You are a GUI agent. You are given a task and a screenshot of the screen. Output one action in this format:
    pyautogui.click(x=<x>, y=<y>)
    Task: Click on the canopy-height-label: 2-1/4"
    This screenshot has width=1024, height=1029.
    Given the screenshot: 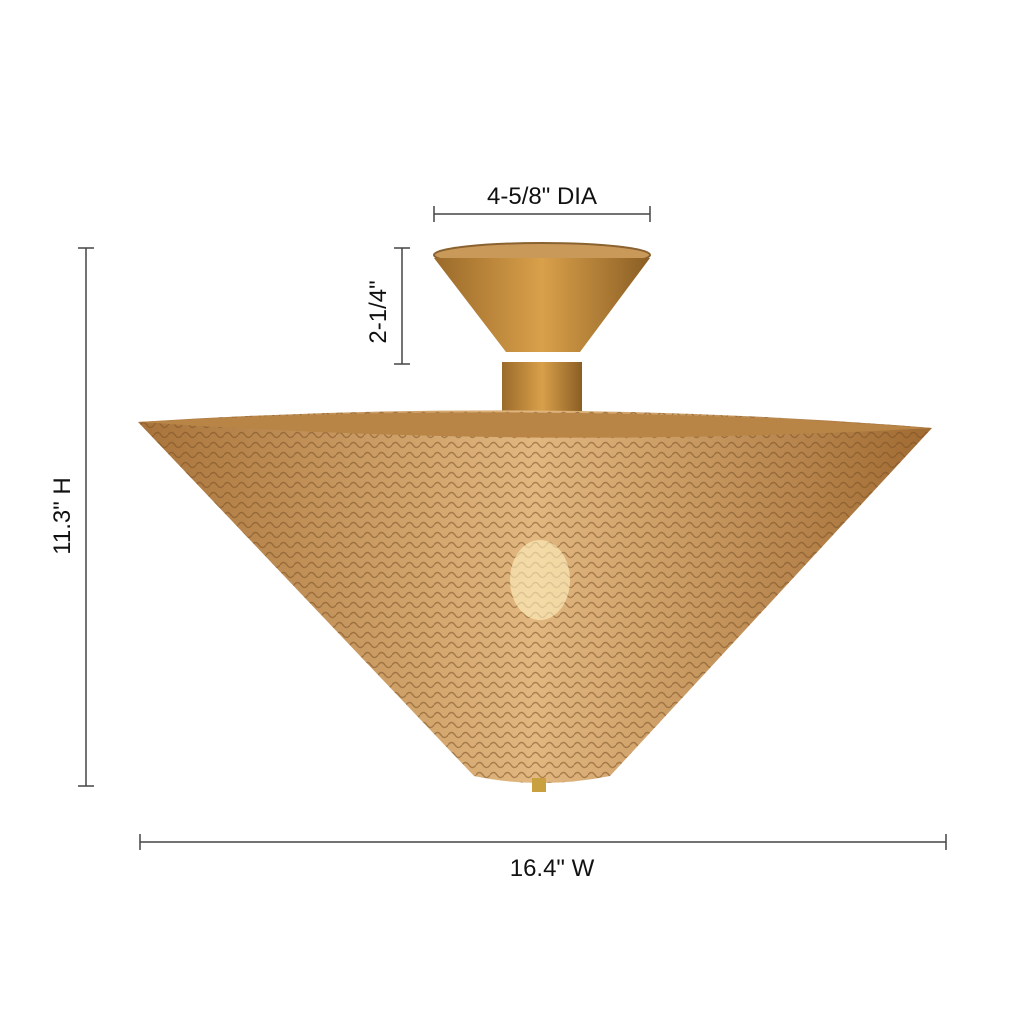 What is the action you would take?
    pyautogui.click(x=378, y=311)
    